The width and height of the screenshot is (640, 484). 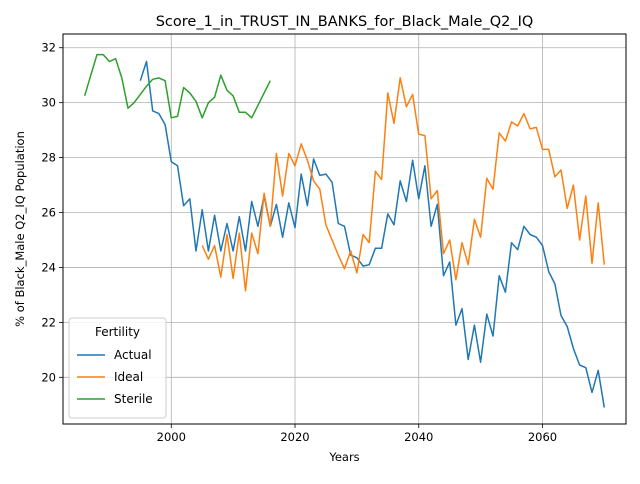 I want to click on y-tick-label: 22, so click(x=48, y=322).